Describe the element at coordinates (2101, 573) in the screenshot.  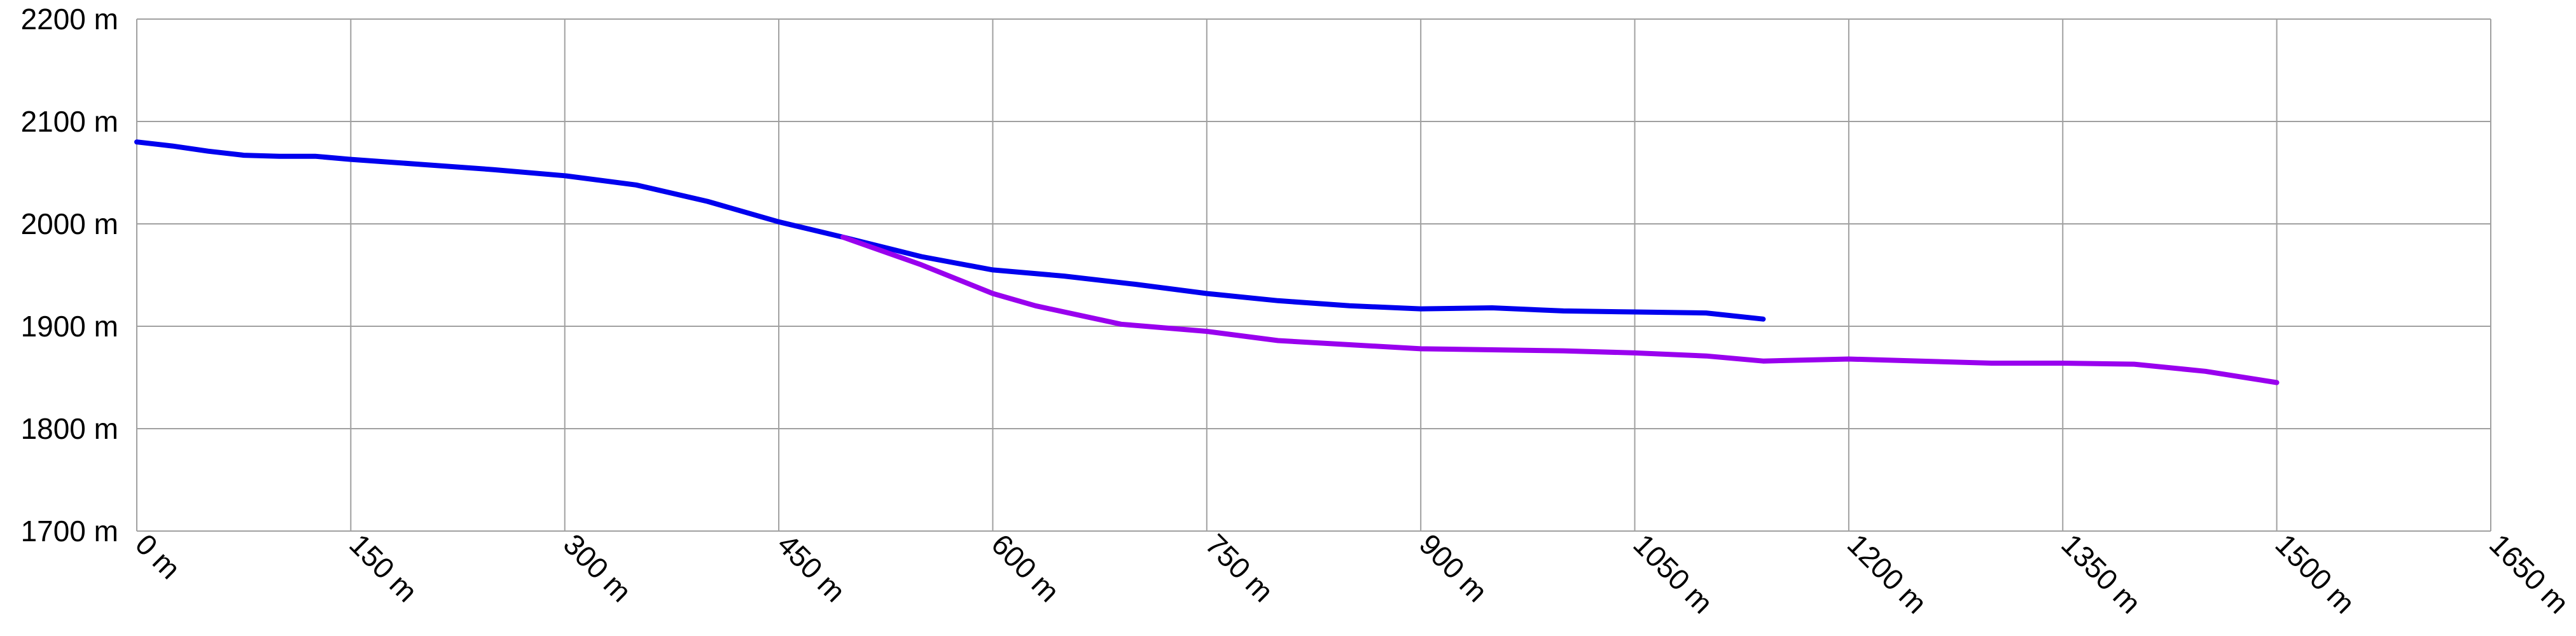
I see `x-tick-label: 1350 m` at that location.